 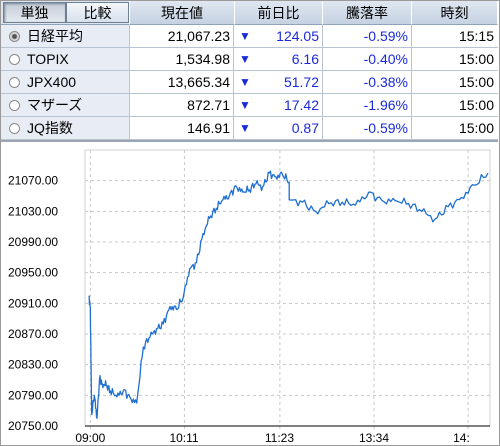 I want to click on index-row-jq: JQ指数 146.91 ▼ 0.87 -0.59% 15:00, so click(x=249, y=128).